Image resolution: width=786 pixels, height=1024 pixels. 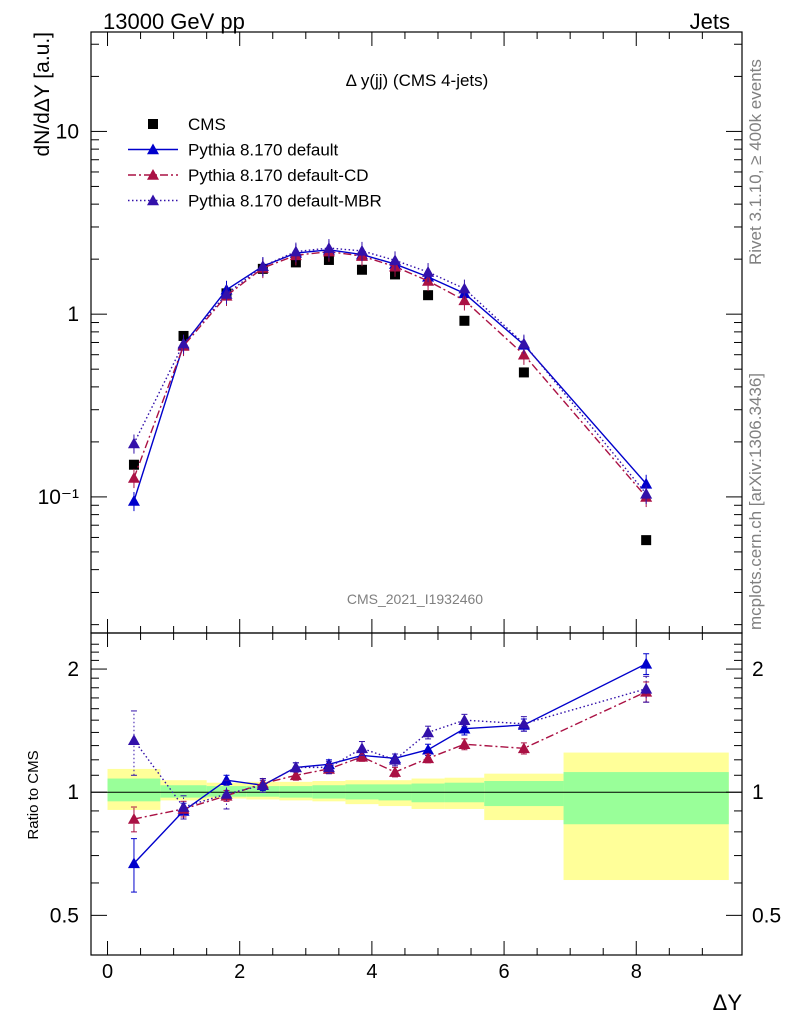 What do you see at coordinates (758, 792) in the screenshot?
I see `y-tick-label-right: 1` at bounding box center [758, 792].